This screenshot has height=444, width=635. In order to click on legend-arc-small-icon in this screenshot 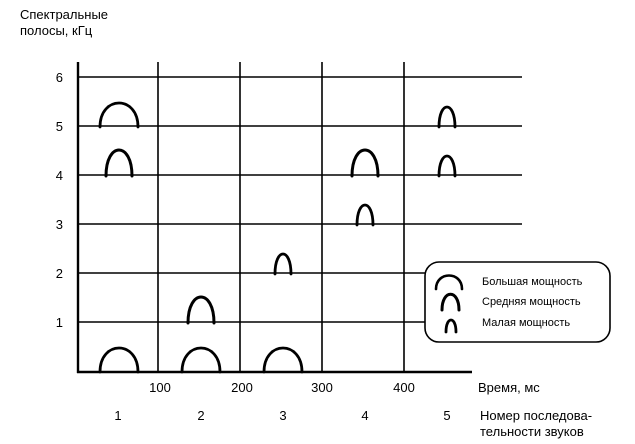, I will do `click(451, 326)`.